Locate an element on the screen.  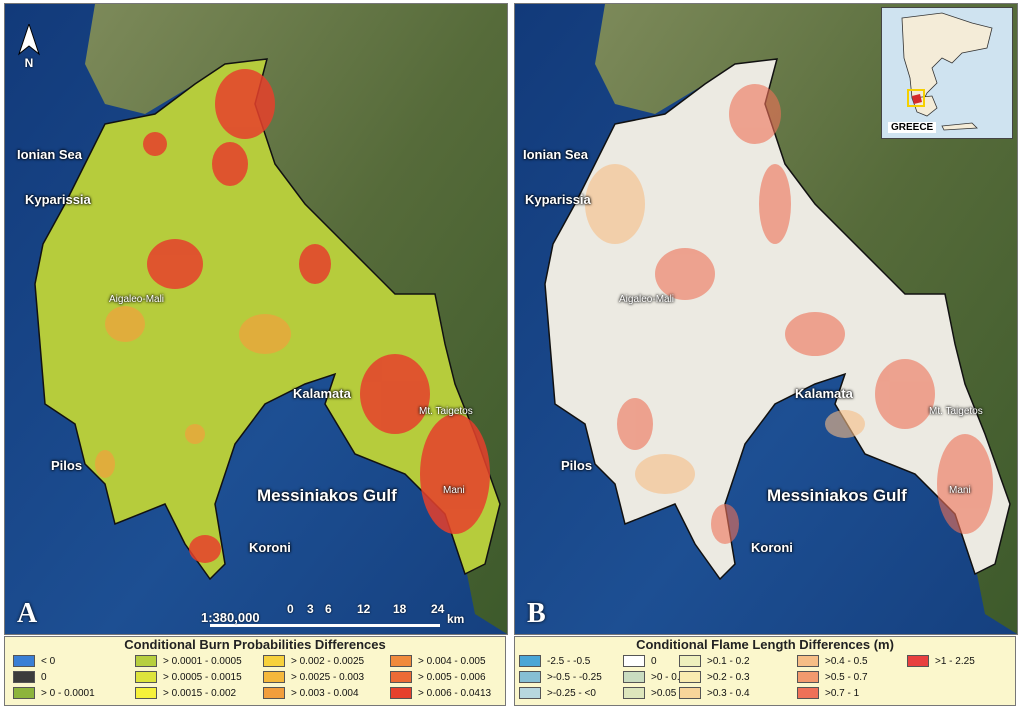
legend-item: > 0.0015 - 0.002 is located at coordinates (185, 693).